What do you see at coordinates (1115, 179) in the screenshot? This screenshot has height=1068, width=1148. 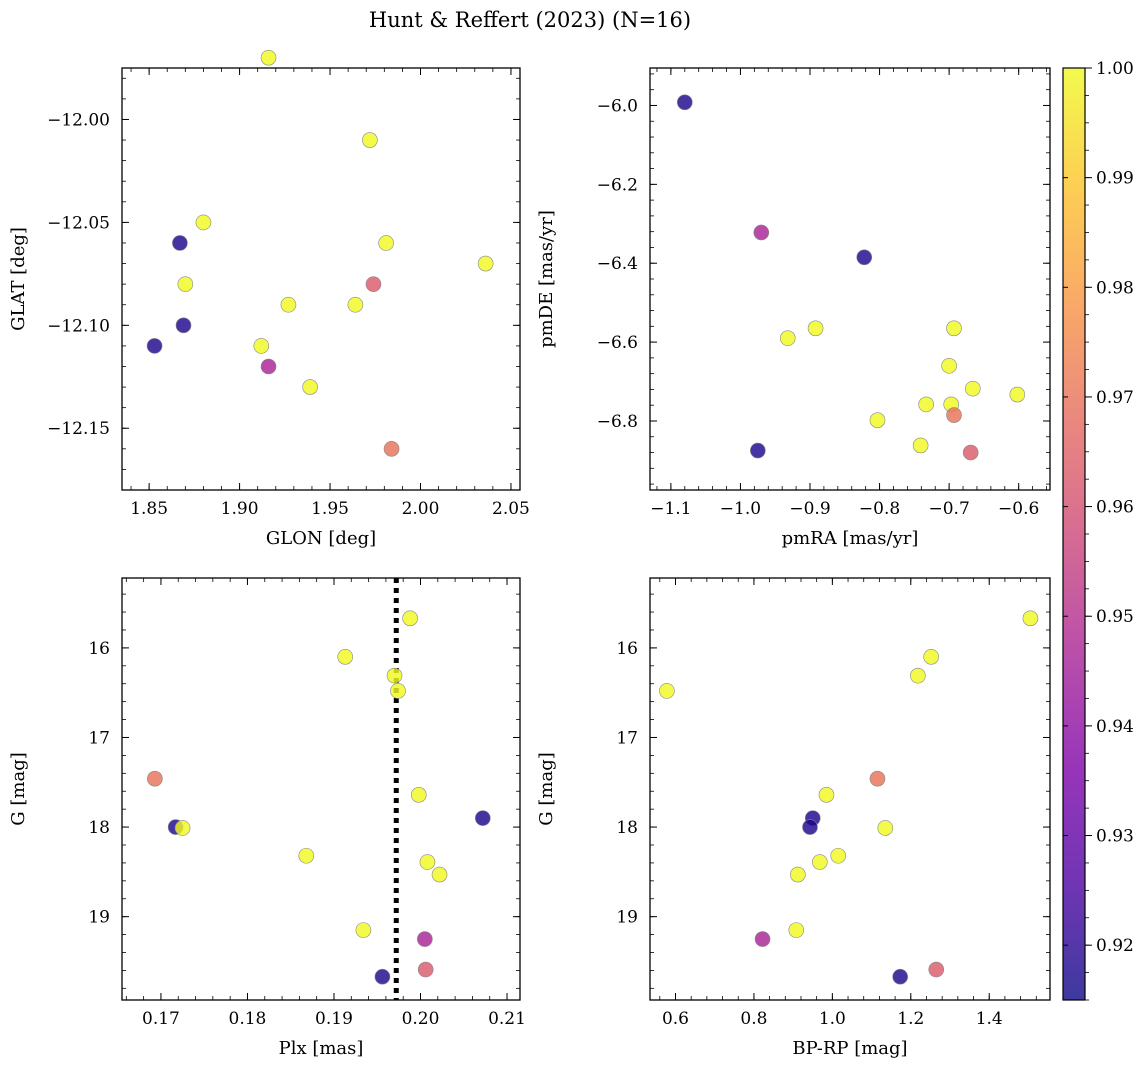 I see `colorbar-tick-label: 0.99` at bounding box center [1115, 179].